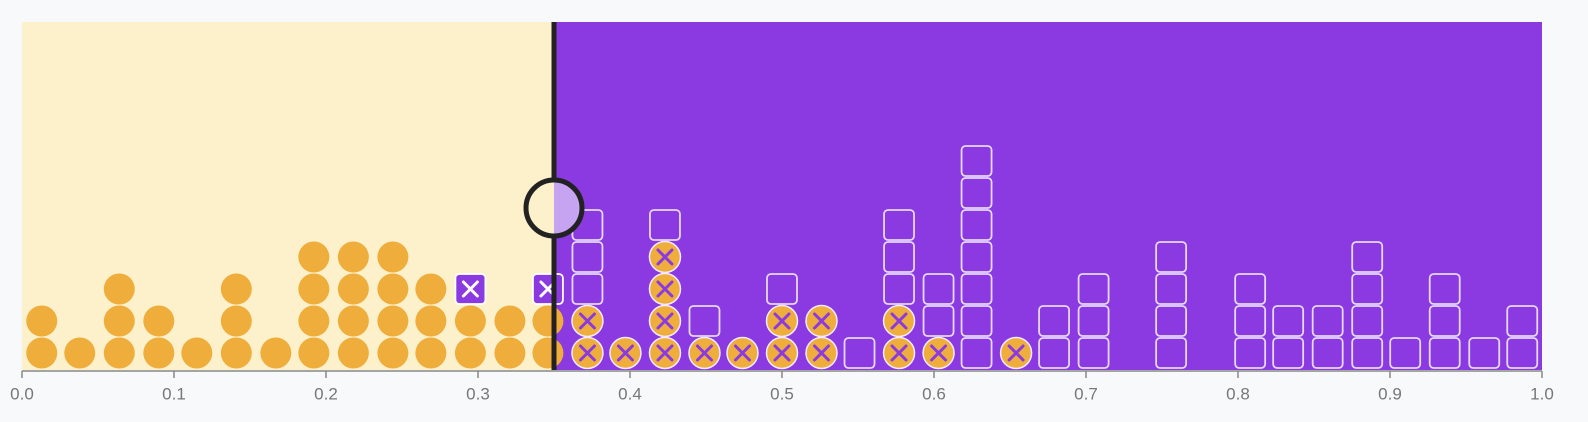 The height and width of the screenshot is (422, 1588). Describe the element at coordinates (1238, 393) in the screenshot. I see `x-tick-label: 0.8` at that location.